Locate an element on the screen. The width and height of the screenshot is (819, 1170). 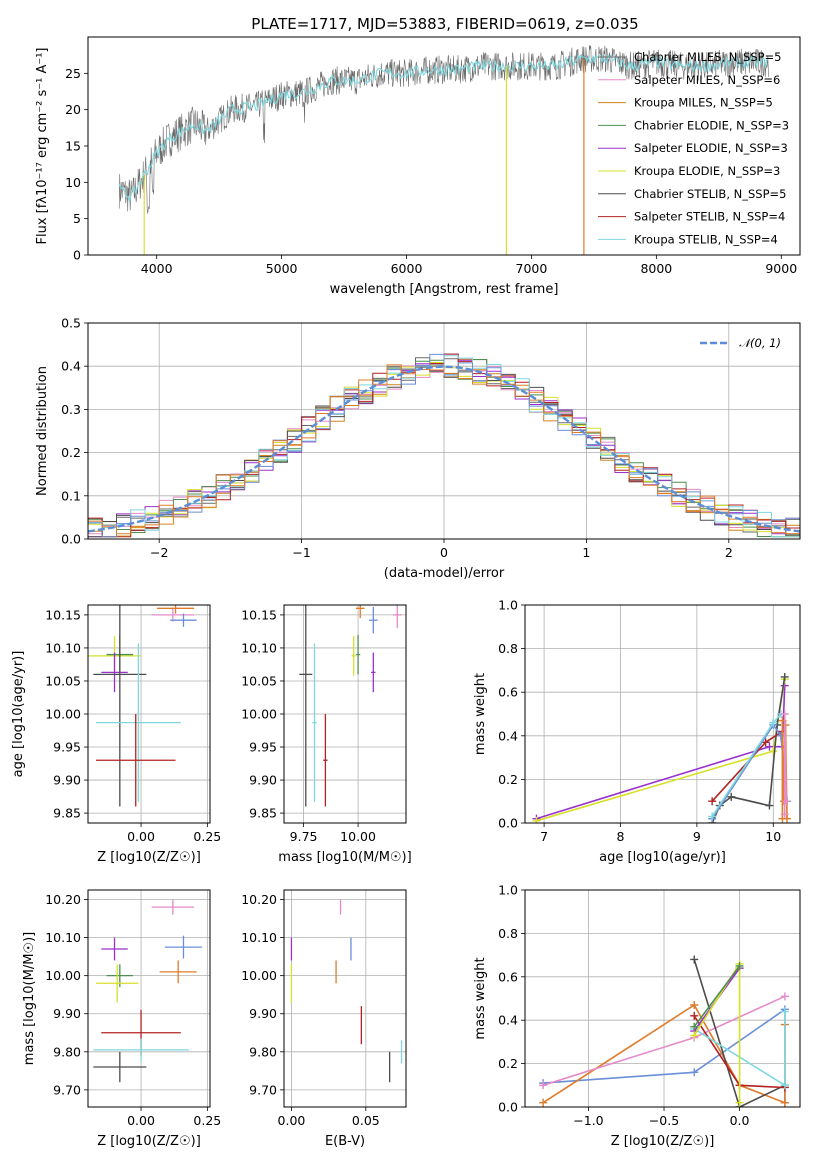
mass_weight_vs_age-plot-area is located at coordinates (662, 747).